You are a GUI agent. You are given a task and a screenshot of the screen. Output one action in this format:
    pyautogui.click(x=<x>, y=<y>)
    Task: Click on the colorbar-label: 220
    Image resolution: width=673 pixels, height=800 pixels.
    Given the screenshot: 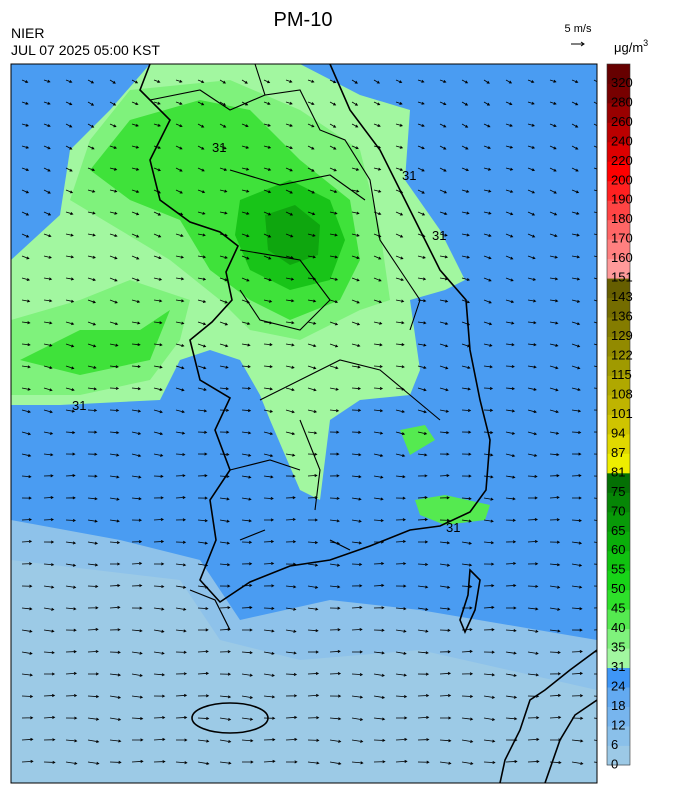 What is the action you would take?
    pyautogui.click(x=622, y=160)
    